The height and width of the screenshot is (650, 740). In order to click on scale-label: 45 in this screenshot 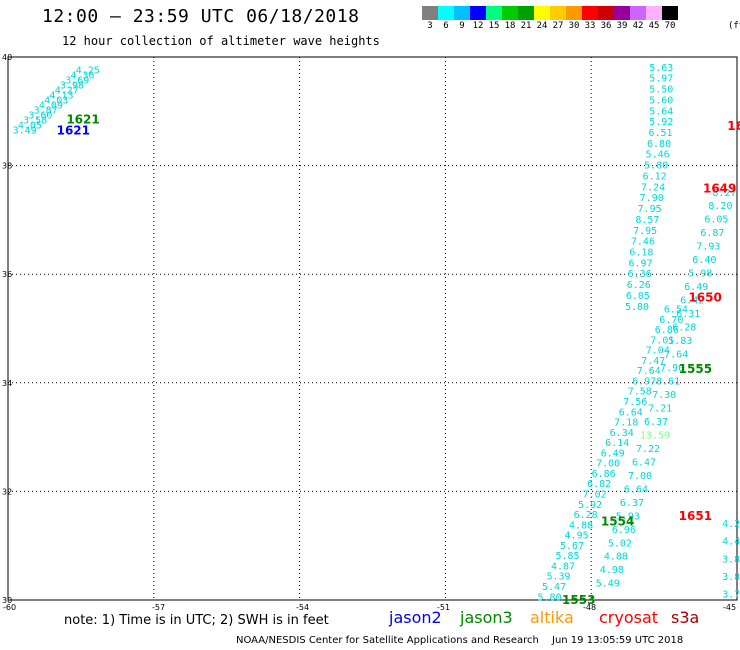, I will do `click(654, 26)`.